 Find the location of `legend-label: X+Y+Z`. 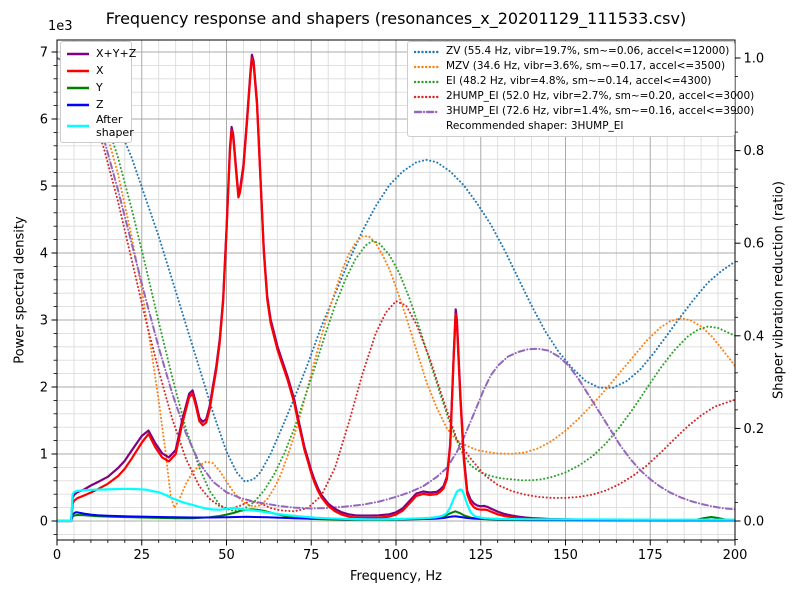

legend-label: X+Y+Z is located at coordinates (116, 53).